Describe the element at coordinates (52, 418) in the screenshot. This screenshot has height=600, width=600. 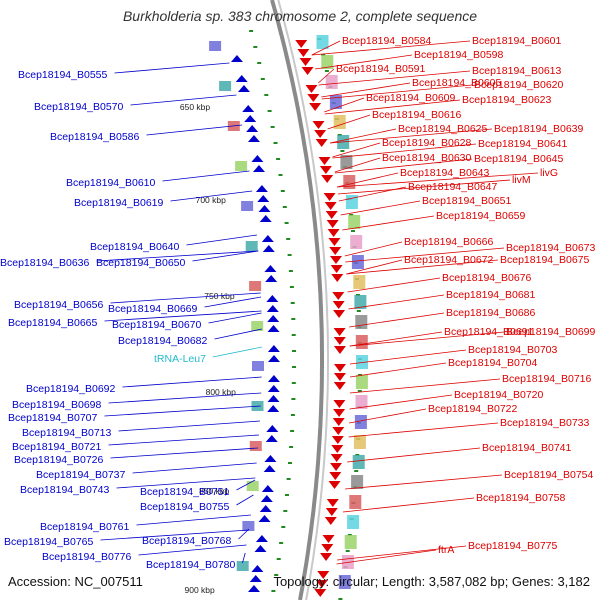
I see `left-gene-label: Bcep18194_B0707` at that location.